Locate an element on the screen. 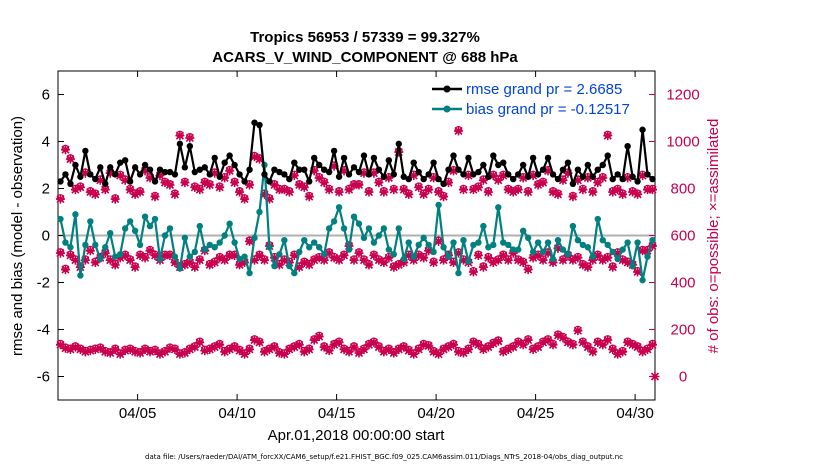 The height and width of the screenshot is (470, 830). legend-bias-label: bias grand pr = -0.12517 is located at coordinates (548, 109).